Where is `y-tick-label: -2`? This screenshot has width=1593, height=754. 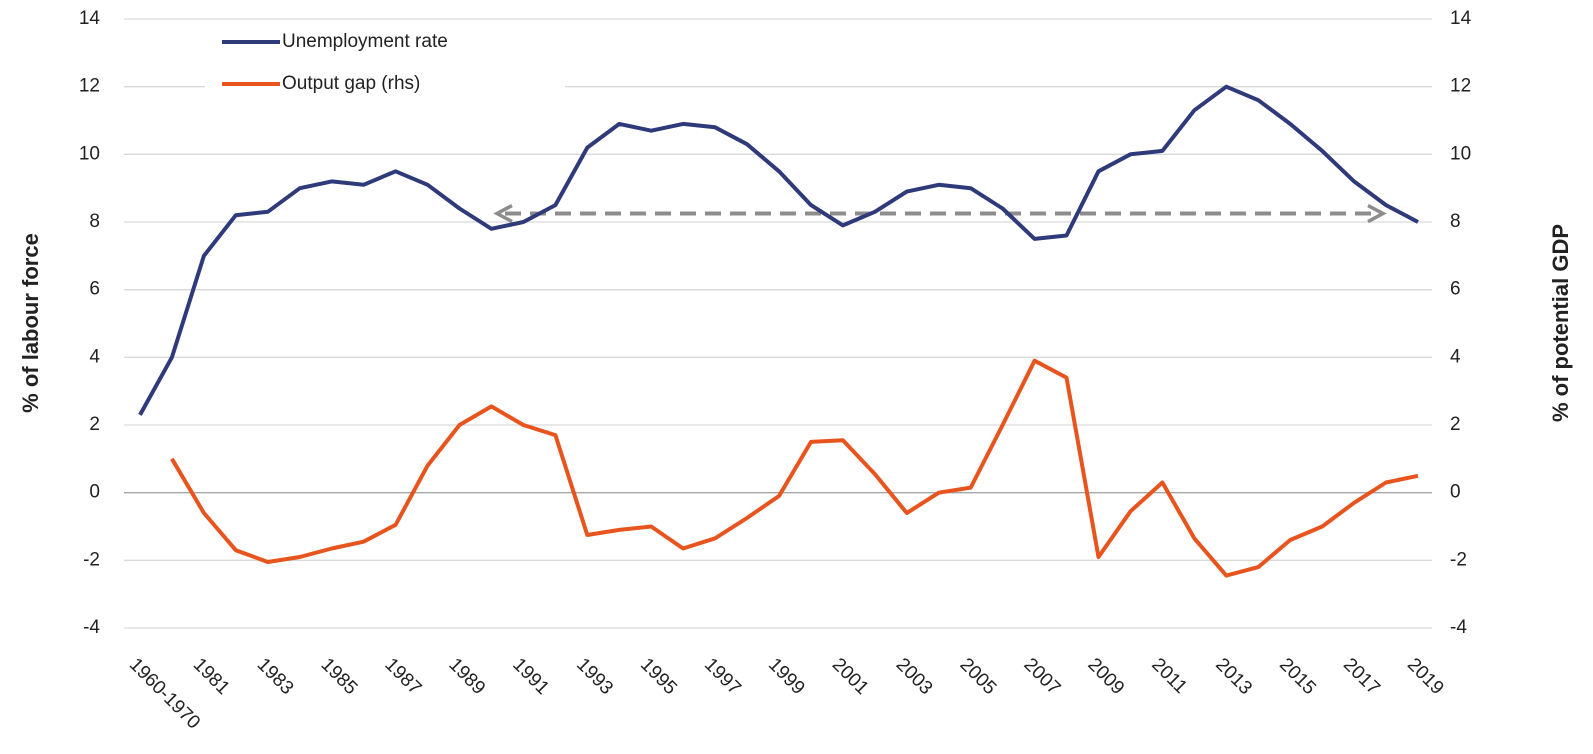 y-tick-label: -2 is located at coordinates (91, 559).